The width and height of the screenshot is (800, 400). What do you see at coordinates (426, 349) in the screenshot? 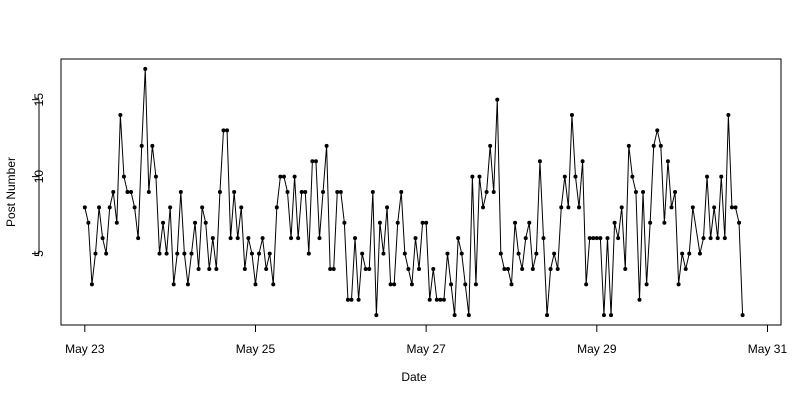
I see `x-tick-label: May 27` at bounding box center [426, 349].